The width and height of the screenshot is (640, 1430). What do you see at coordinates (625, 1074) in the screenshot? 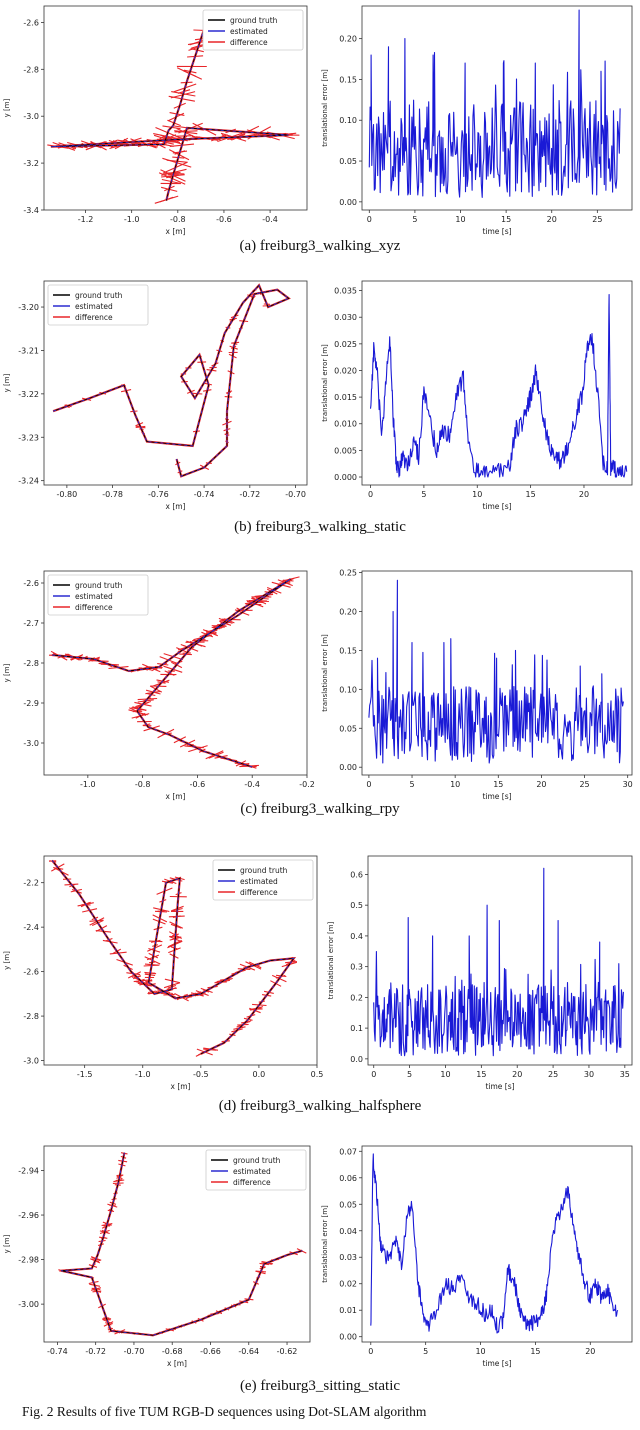
I see `x-tick-label: 35` at bounding box center [625, 1074].